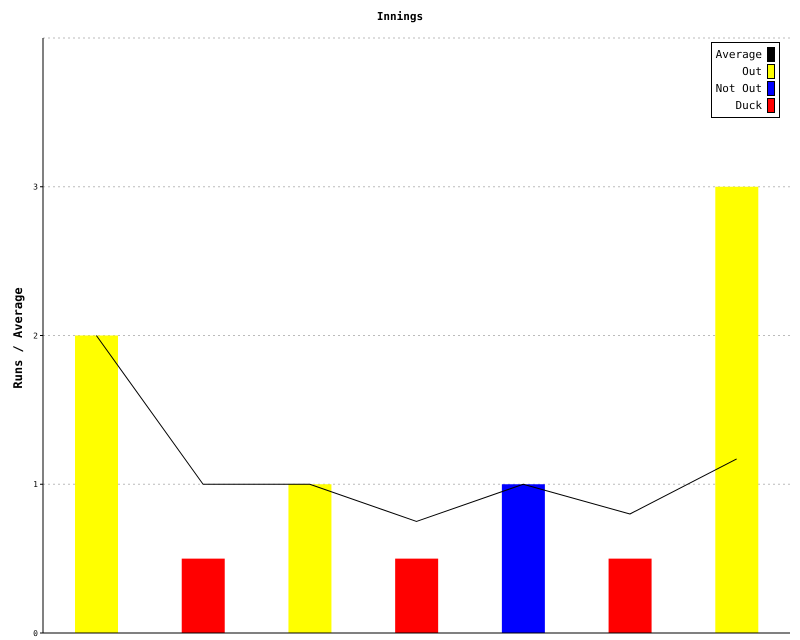  What do you see at coordinates (739, 54) in the screenshot?
I see `legend-label: Average` at bounding box center [739, 54].